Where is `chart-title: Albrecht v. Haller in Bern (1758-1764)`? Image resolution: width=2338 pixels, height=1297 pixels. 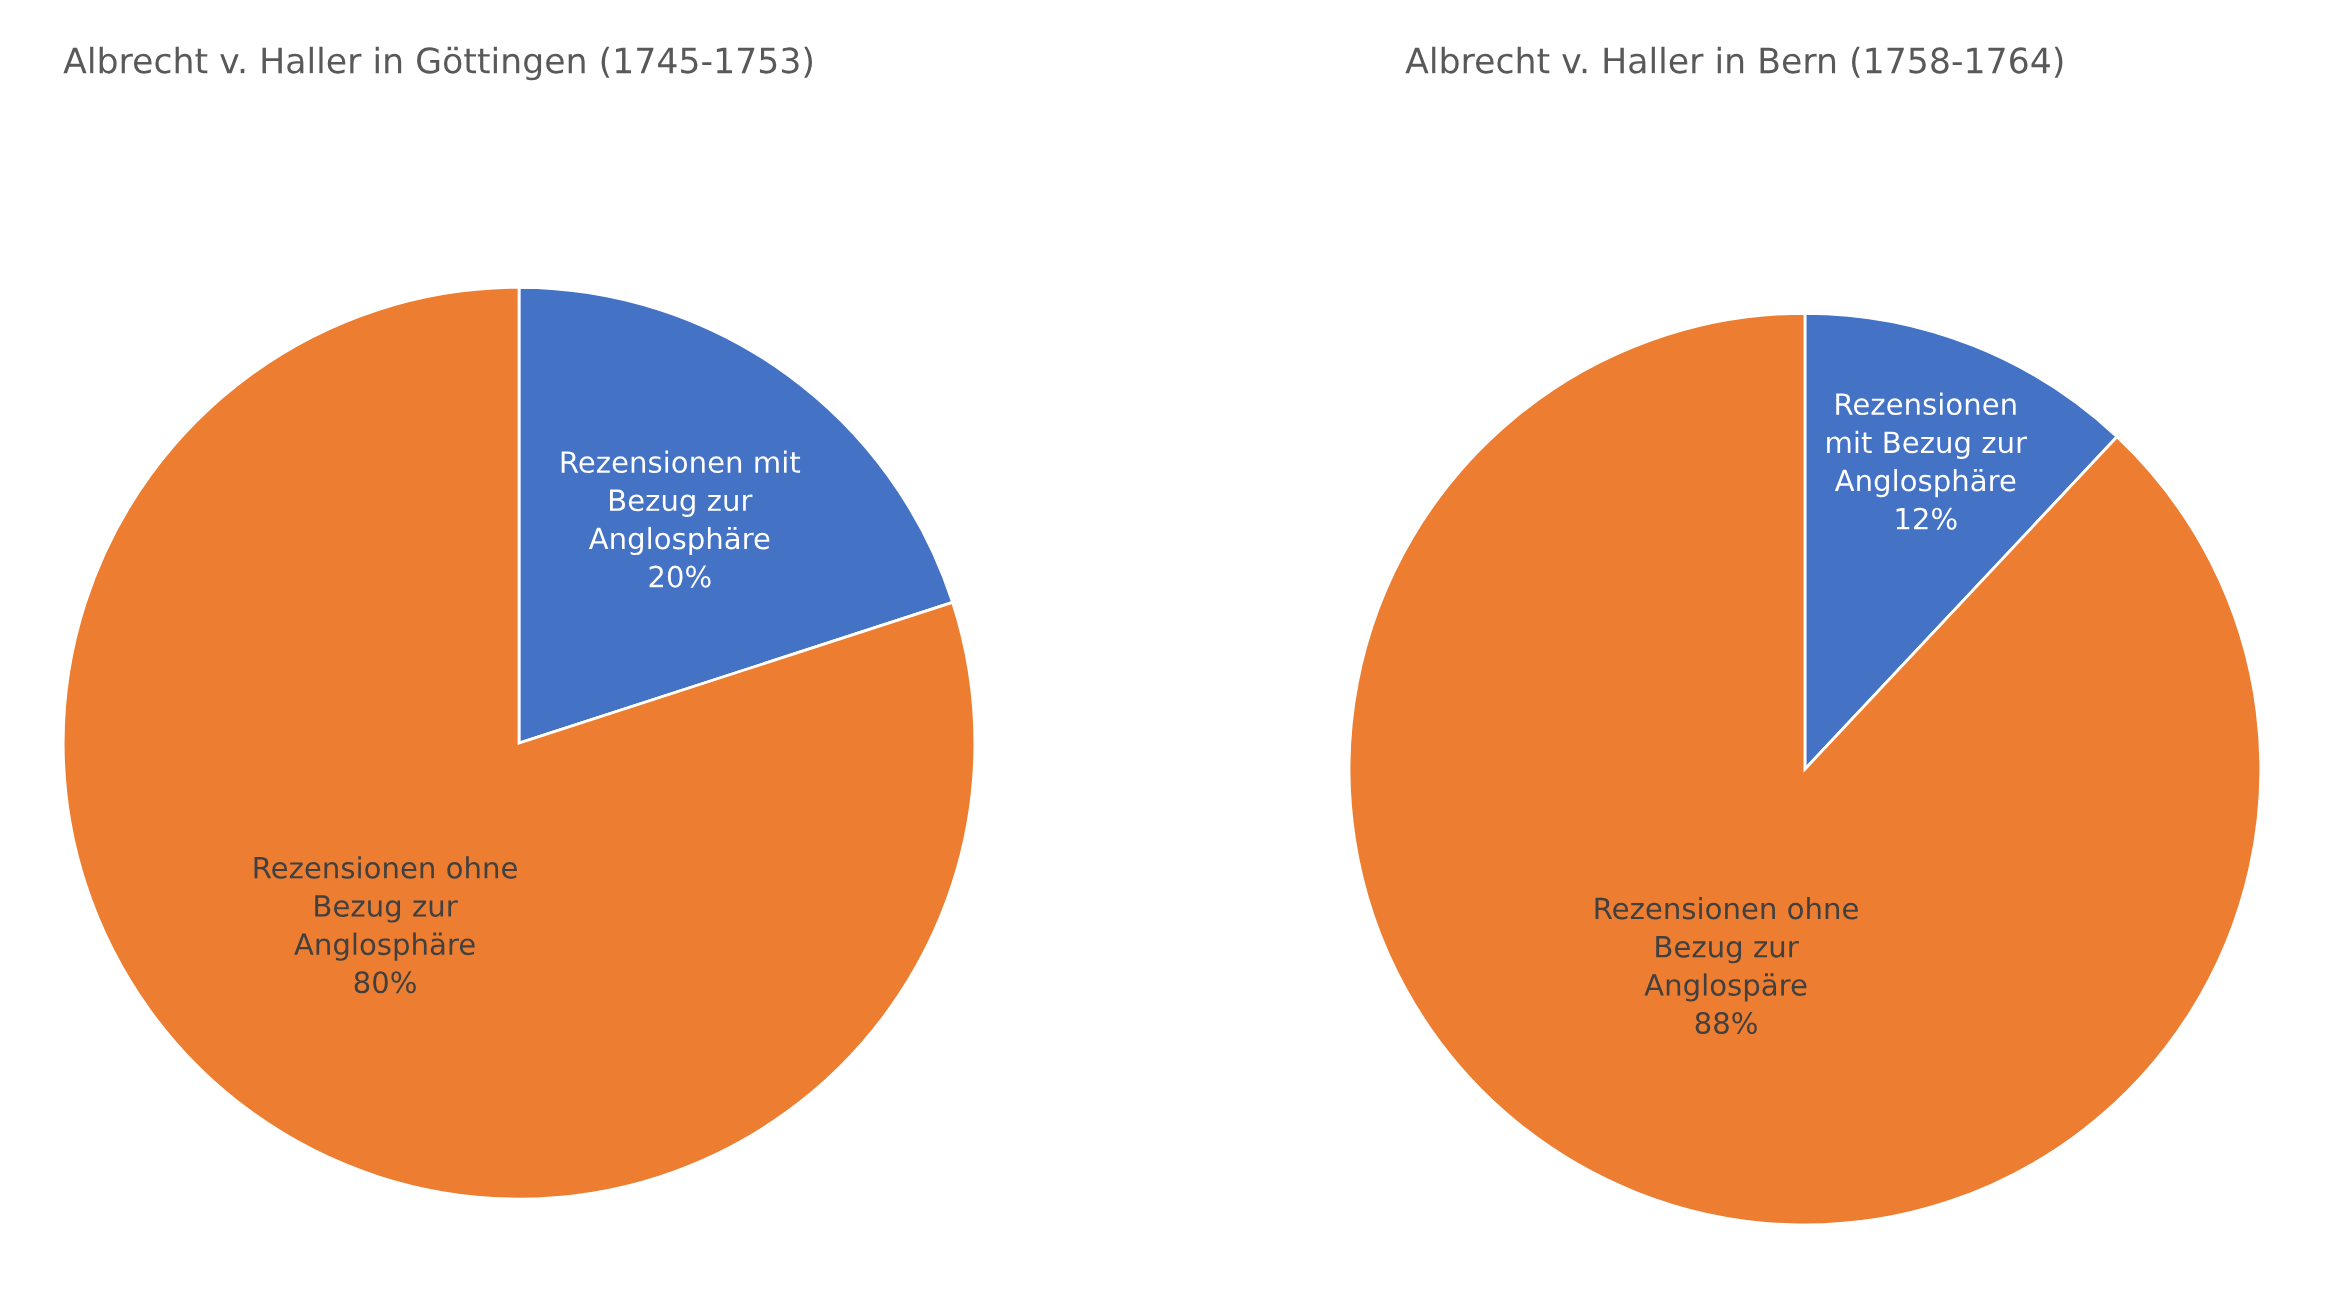
chart-title: Albrecht v. Haller in Bern (1758-1764) is located at coordinates (1734, 62).